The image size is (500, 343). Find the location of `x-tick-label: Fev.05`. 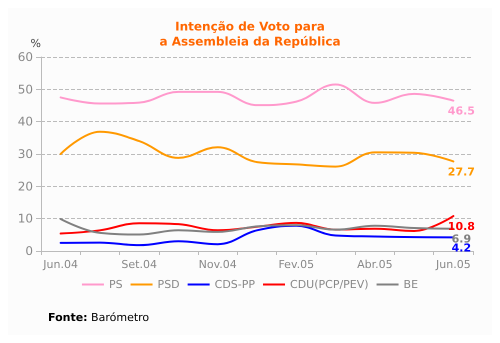

x-tick-label: Fev.05 is located at coordinates (296, 264).